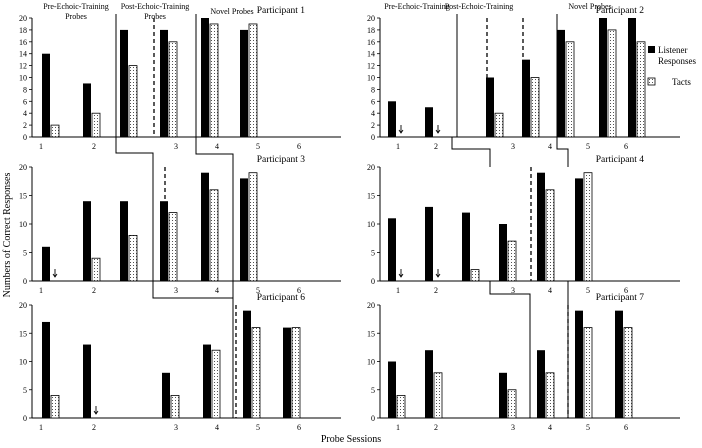 The image size is (702, 448). What do you see at coordinates (371, 42) in the screenshot?
I see `y-tick-label: 16` at bounding box center [371, 42].